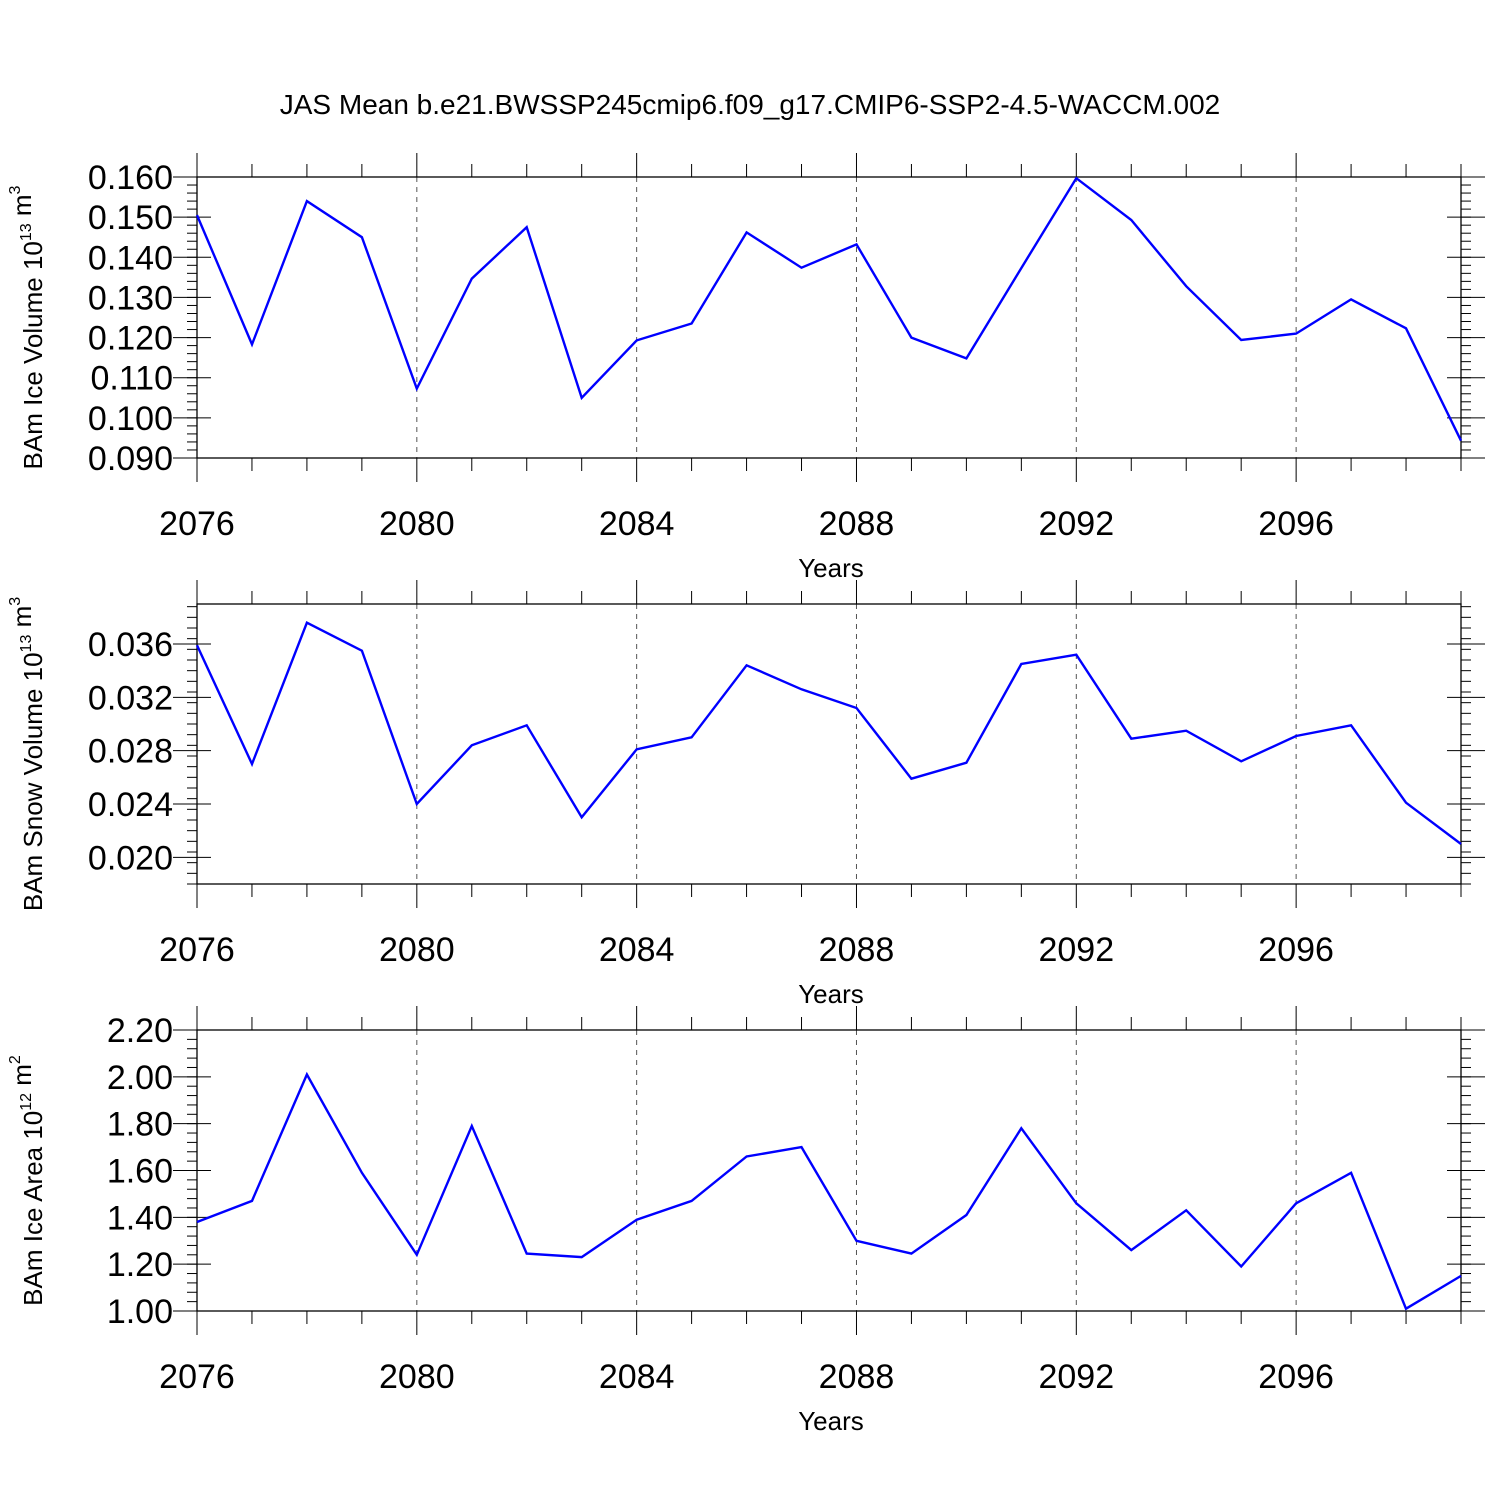 Image resolution: width=1500 pixels, height=1500 pixels. Describe the element at coordinates (140, 1218) in the screenshot. I see `y-tick-label: 1.40` at that location.